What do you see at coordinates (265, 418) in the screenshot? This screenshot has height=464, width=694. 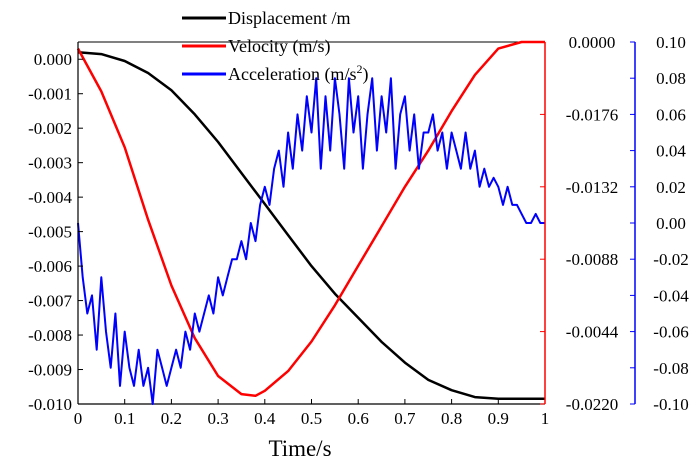 I see `x-tick-label: 0.4` at bounding box center [265, 418].